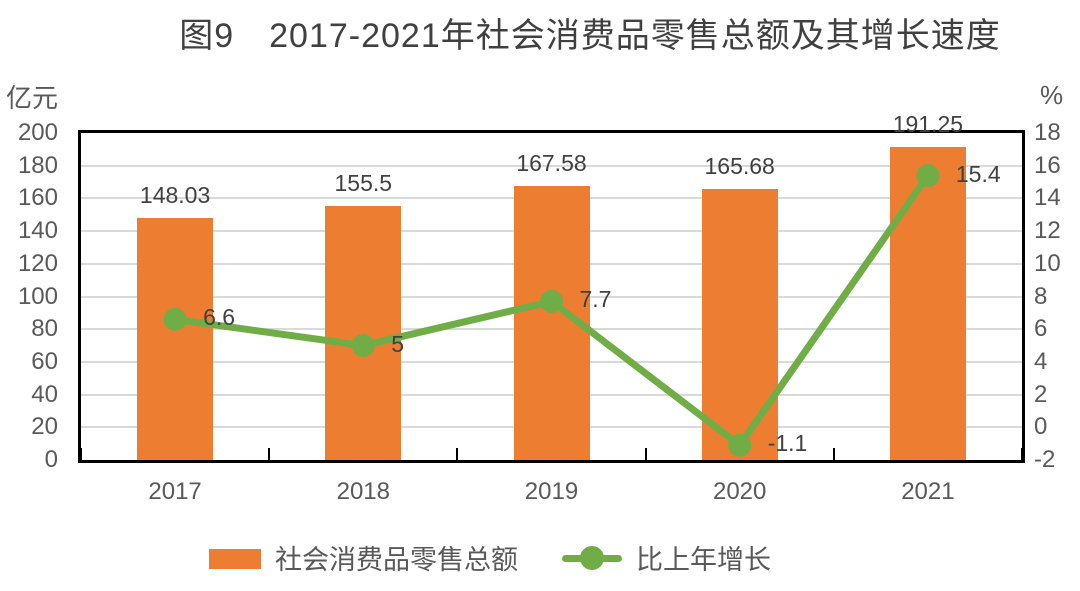 This screenshot has width=1080, height=591. What do you see at coordinates (37, 165) in the screenshot?
I see `left-axis-tick-label: 180` at bounding box center [37, 165].